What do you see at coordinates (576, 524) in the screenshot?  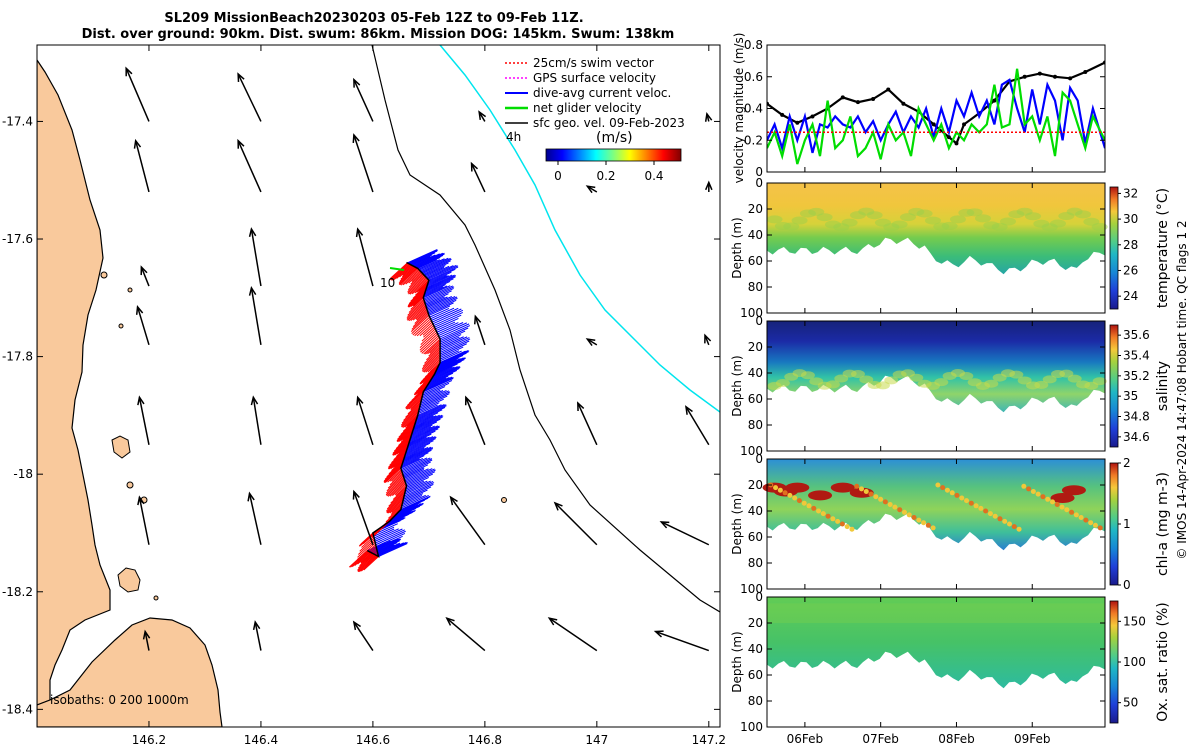 I see `geo-vector-arrow` at bounding box center [576, 524].